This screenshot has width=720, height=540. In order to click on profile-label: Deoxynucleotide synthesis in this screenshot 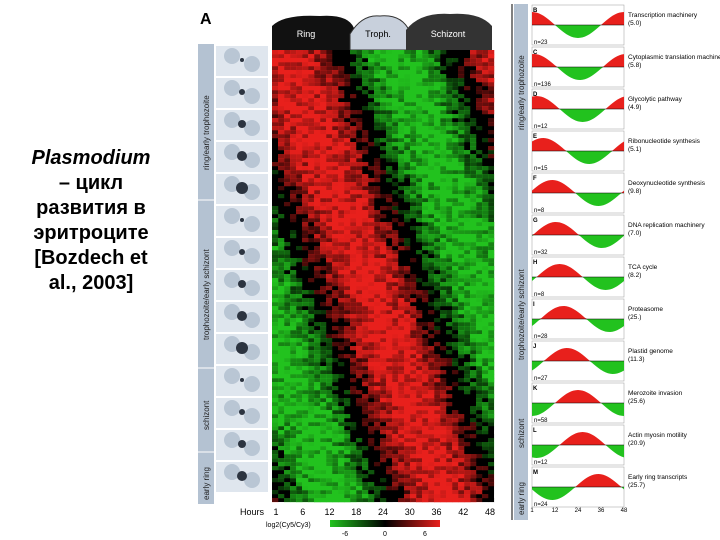, I will do `click(667, 183)`.